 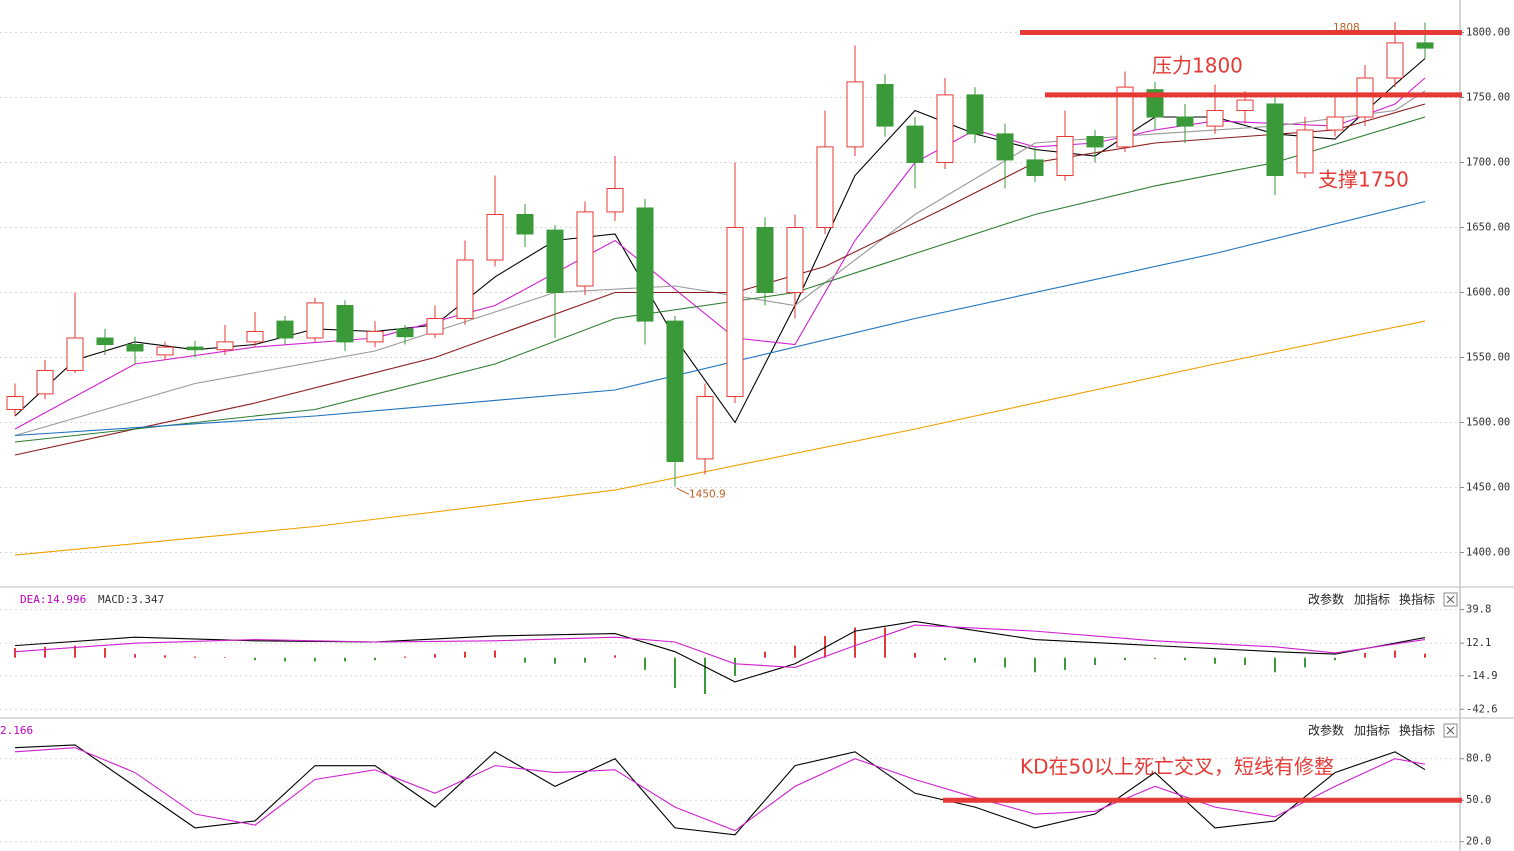 I want to click on indicator-label: MACD:3.347, so click(x=131, y=599).